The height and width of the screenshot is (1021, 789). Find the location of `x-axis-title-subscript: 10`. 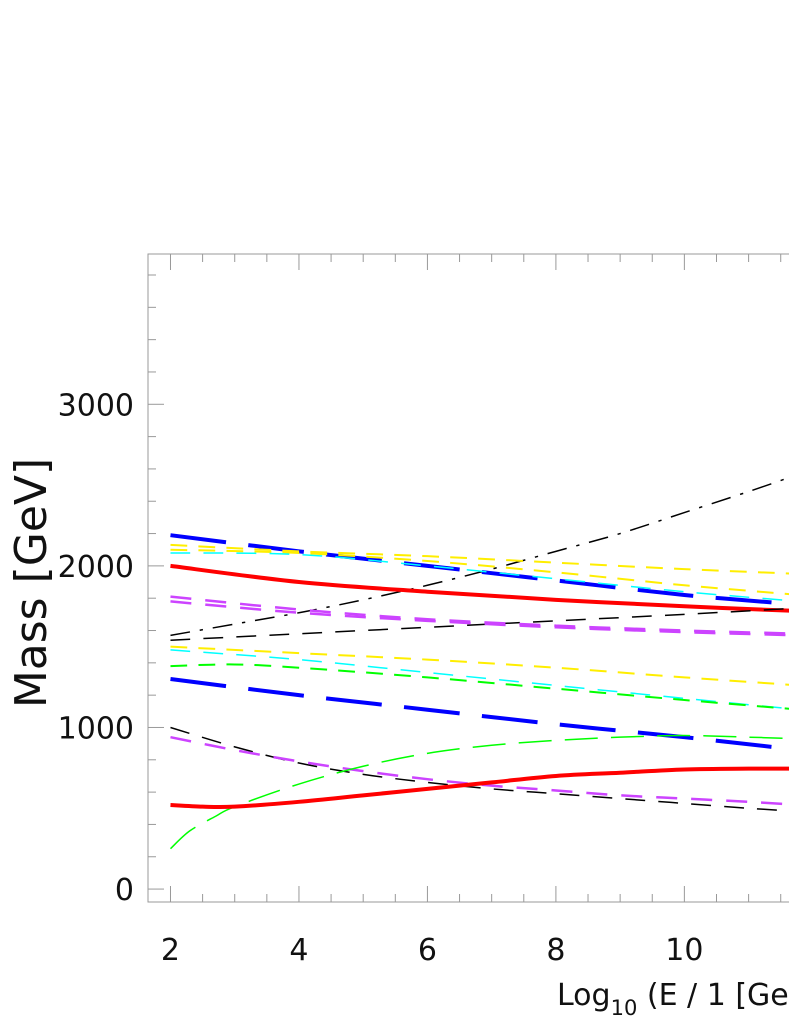

x-axis-title-subscript: 10 is located at coordinates (624, 1008).